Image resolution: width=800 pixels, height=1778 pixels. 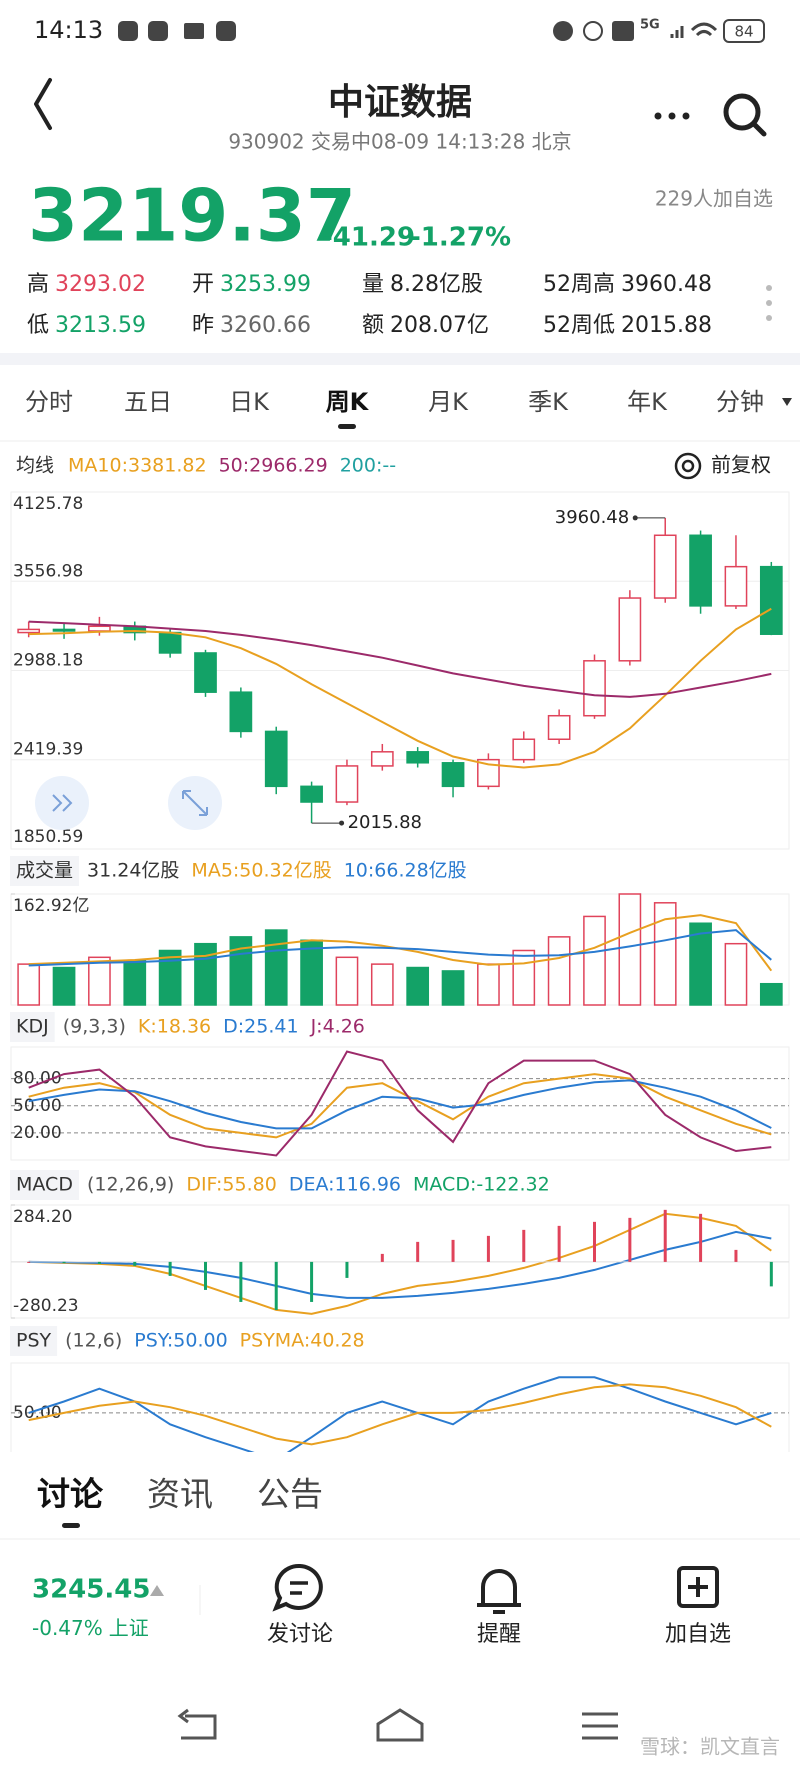 I want to click on add-watch-button, so click(x=698, y=1587).